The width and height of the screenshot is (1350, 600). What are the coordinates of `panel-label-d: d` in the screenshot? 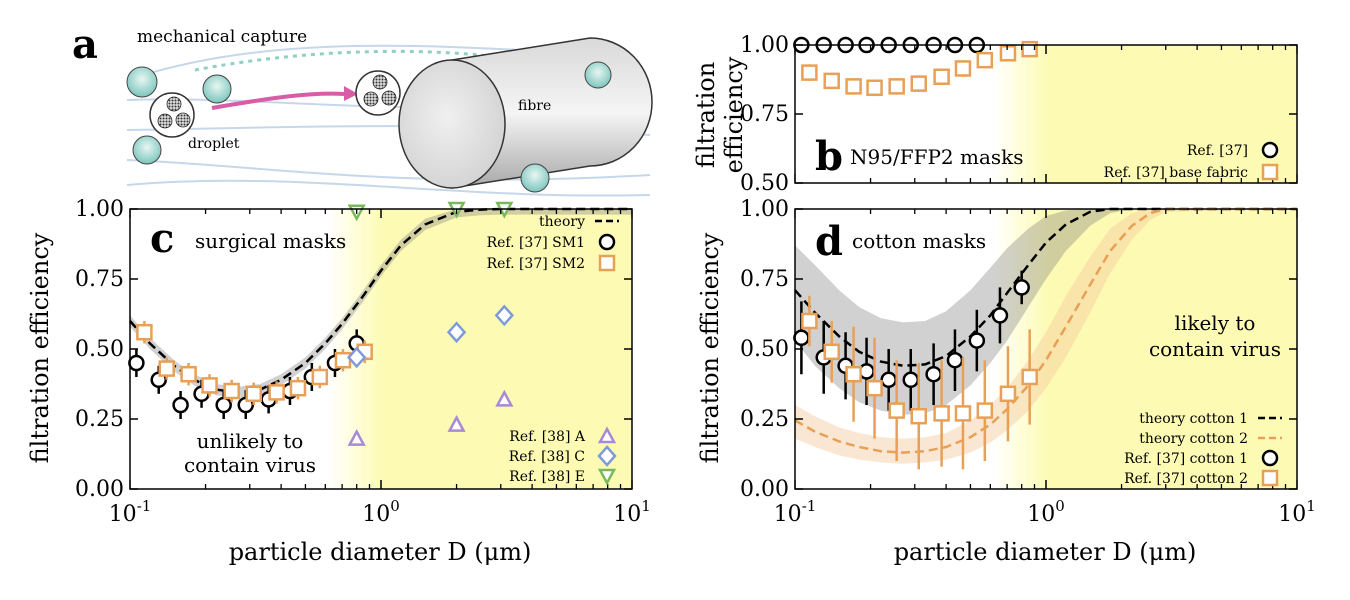 It's located at (829, 241).